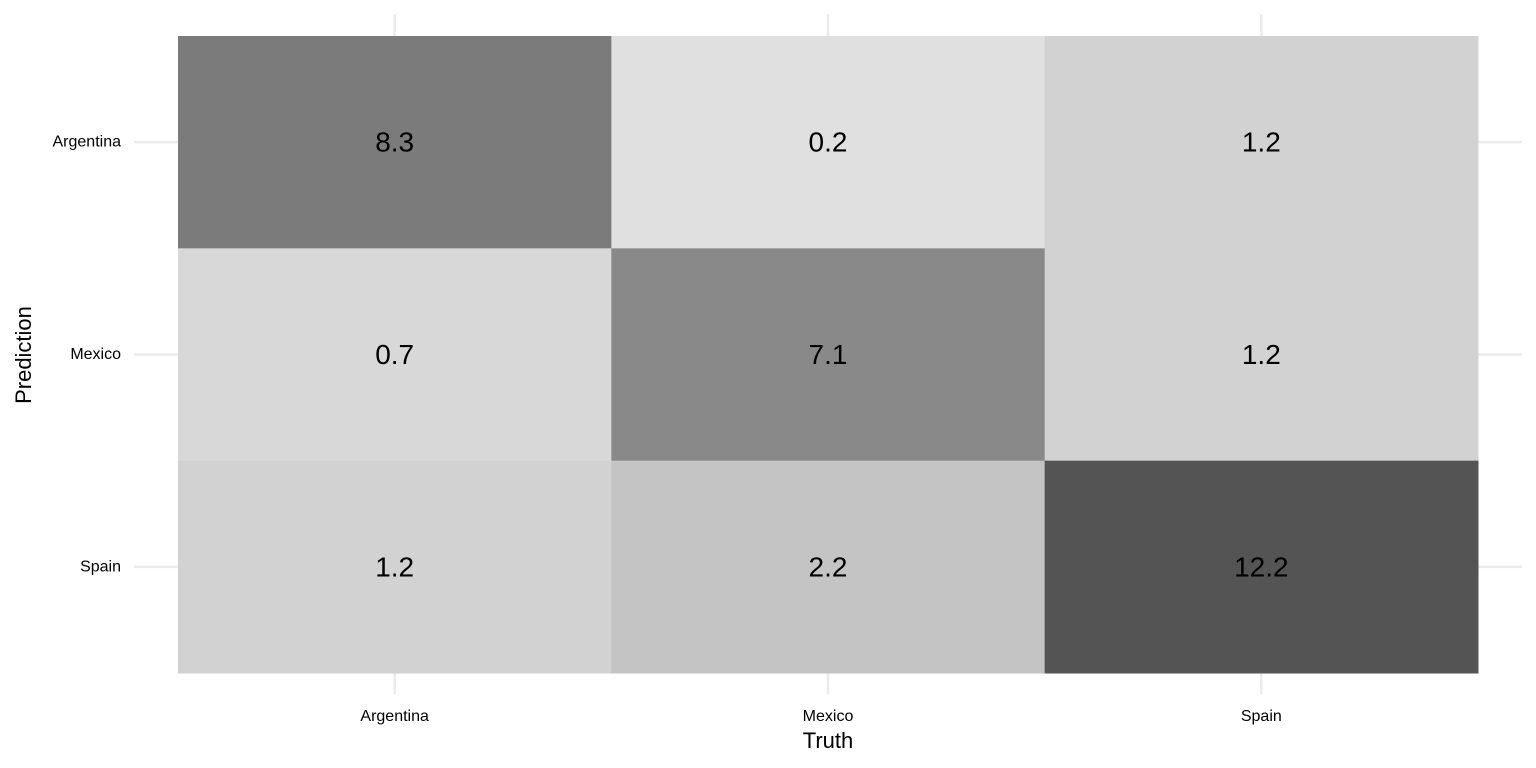 Image resolution: width=1536 pixels, height=768 pixels. I want to click on x-tick-label-argentina: Argentina, so click(394, 716).